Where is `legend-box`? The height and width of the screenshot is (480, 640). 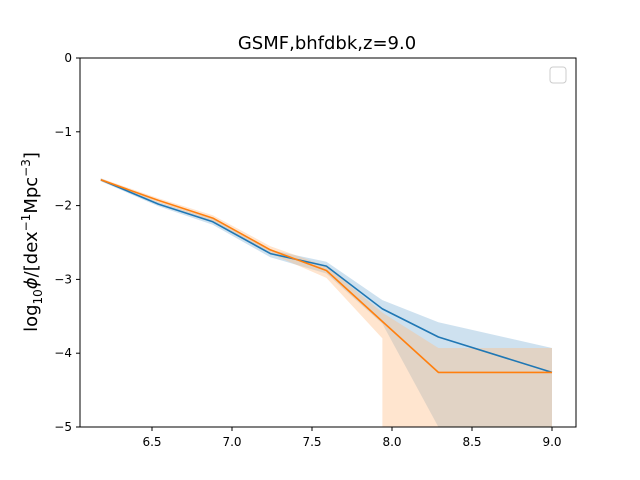
legend-box is located at coordinates (558, 75).